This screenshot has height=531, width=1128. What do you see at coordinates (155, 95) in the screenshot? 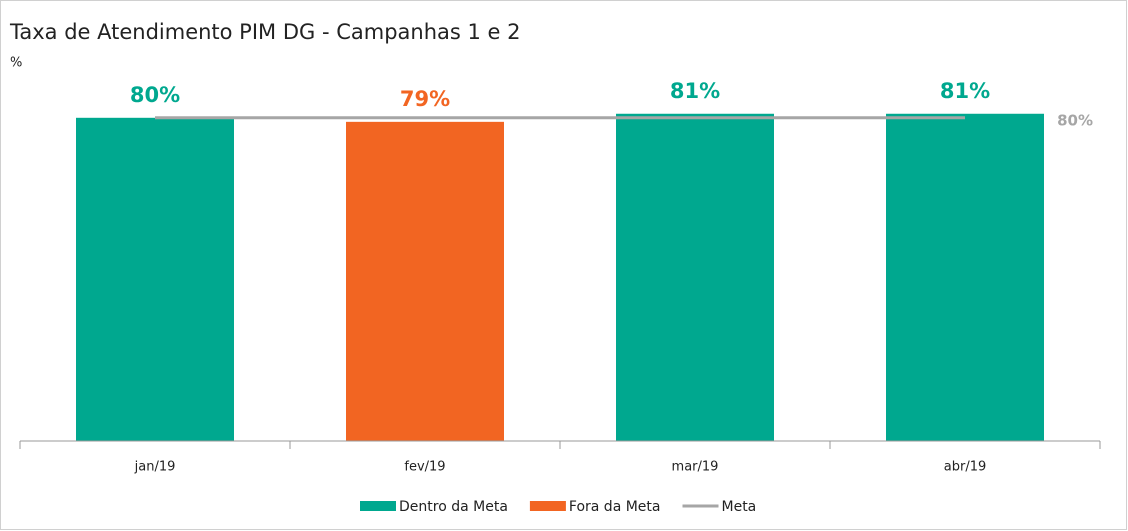
I see `data-label: 80%` at bounding box center [155, 95].